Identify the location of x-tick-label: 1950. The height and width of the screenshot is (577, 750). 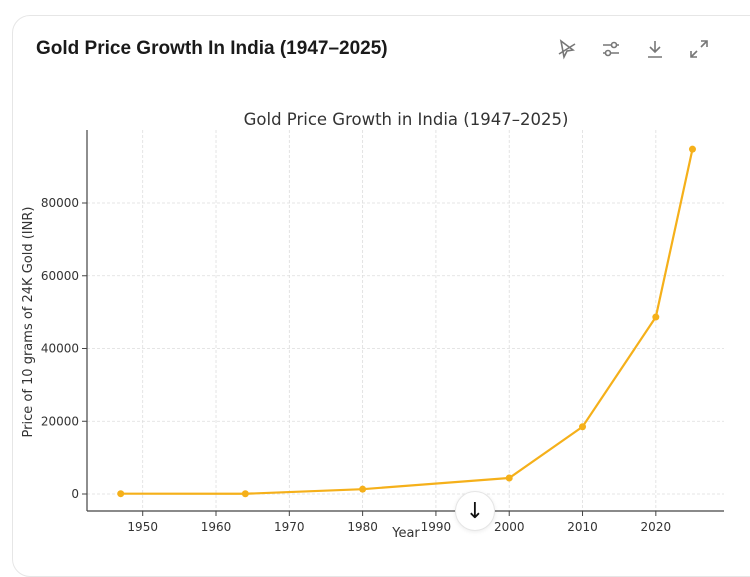
(142, 527).